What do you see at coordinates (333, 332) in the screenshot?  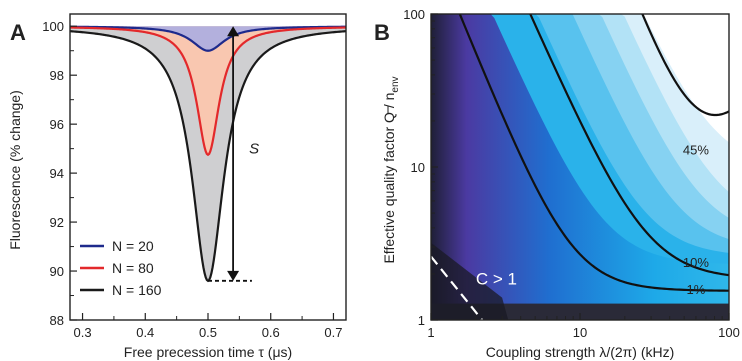 I see `a-xtick-label: 0.7` at bounding box center [333, 332].